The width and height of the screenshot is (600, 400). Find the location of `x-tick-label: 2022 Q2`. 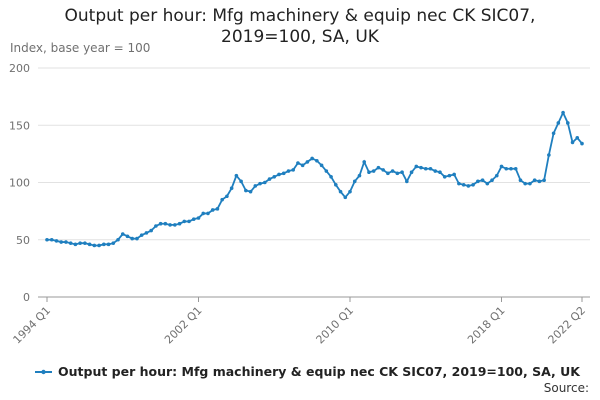

x-tick-label: 2022 Q2 is located at coordinates (567, 325).